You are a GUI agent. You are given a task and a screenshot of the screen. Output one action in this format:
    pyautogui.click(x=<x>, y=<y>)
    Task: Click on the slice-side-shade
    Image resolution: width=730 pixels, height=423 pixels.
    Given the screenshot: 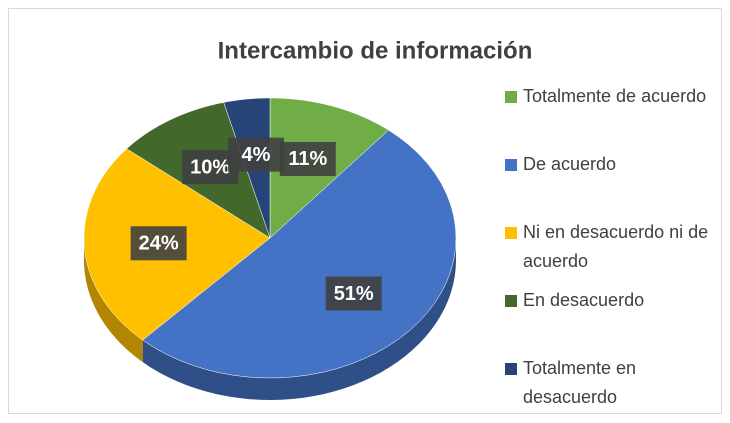 What is the action you would take?
    pyautogui.click(x=113, y=300)
    